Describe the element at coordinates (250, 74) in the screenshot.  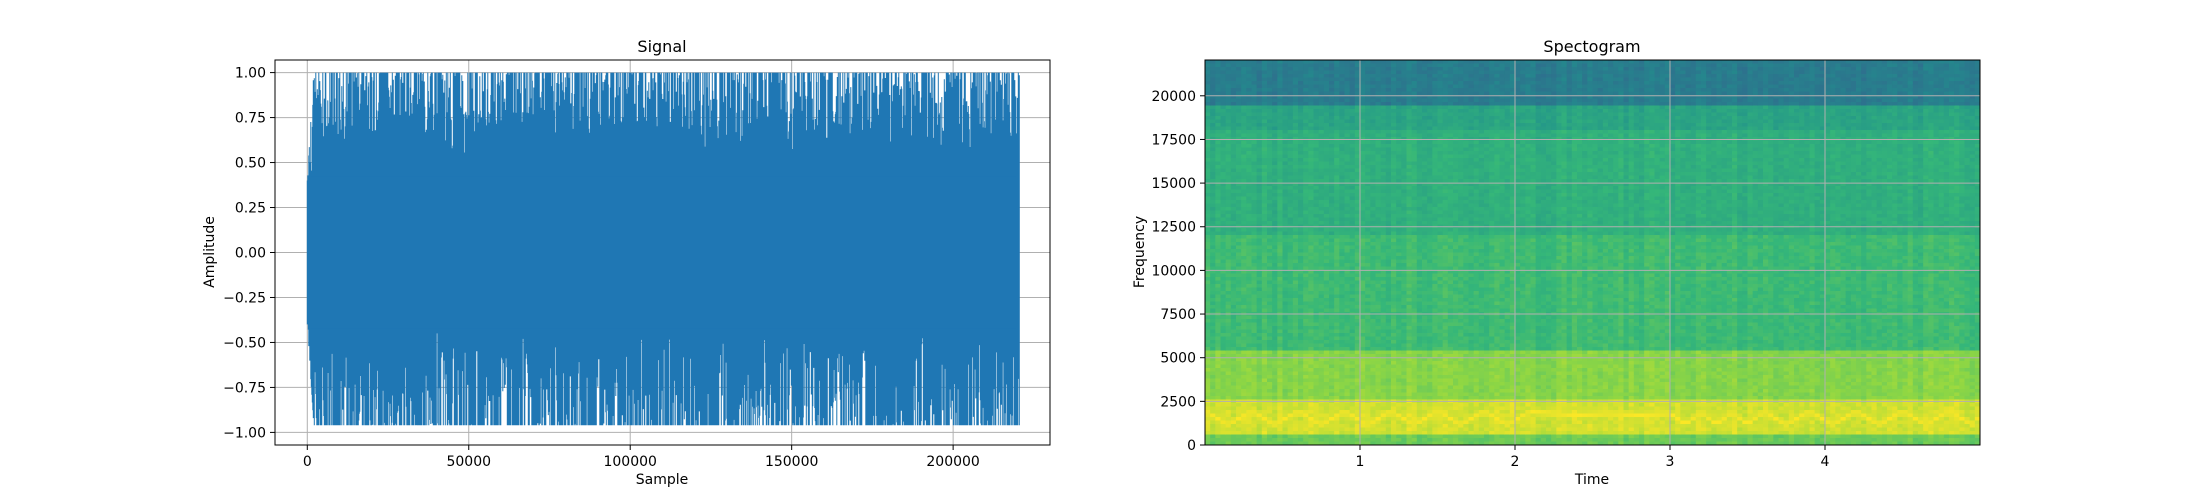
I see `signal-y-tick-label: 1.00` at that location.